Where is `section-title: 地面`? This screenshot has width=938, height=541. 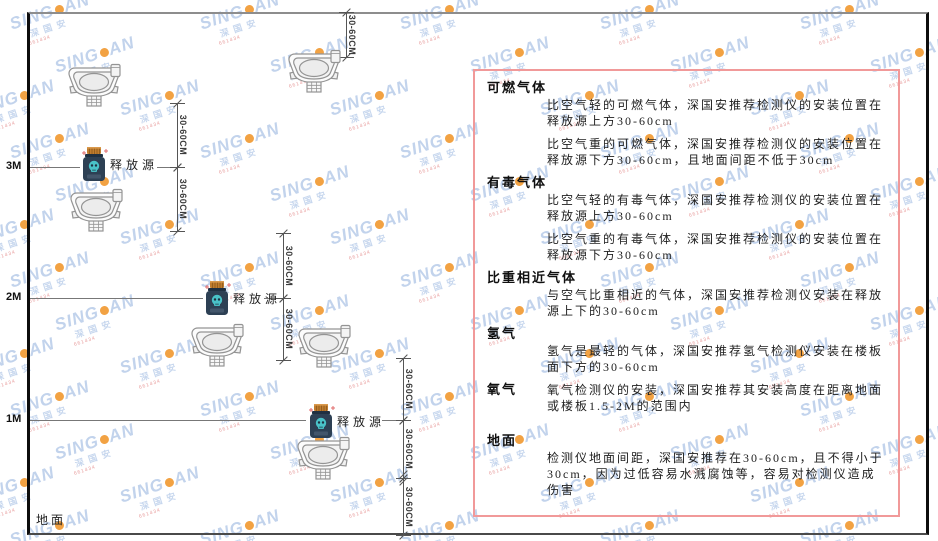
section-title: 地面 is located at coordinates (502, 440).